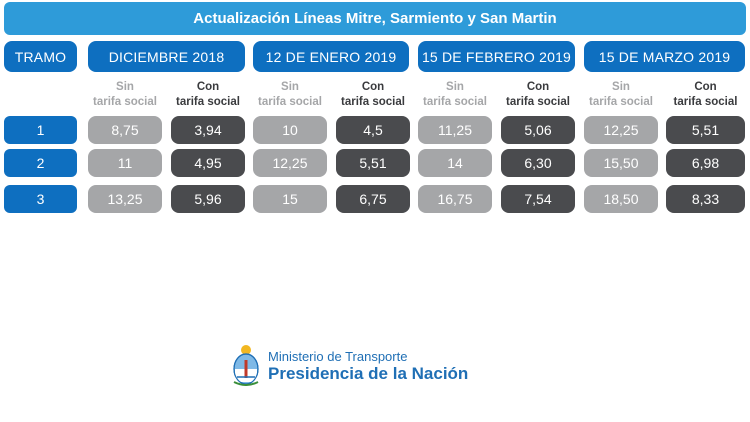 Image resolution: width=750 pixels, height=422 pixels. What do you see at coordinates (290, 199) in the screenshot?
I see `fare-sin-tarifa-cell: 15` at bounding box center [290, 199].